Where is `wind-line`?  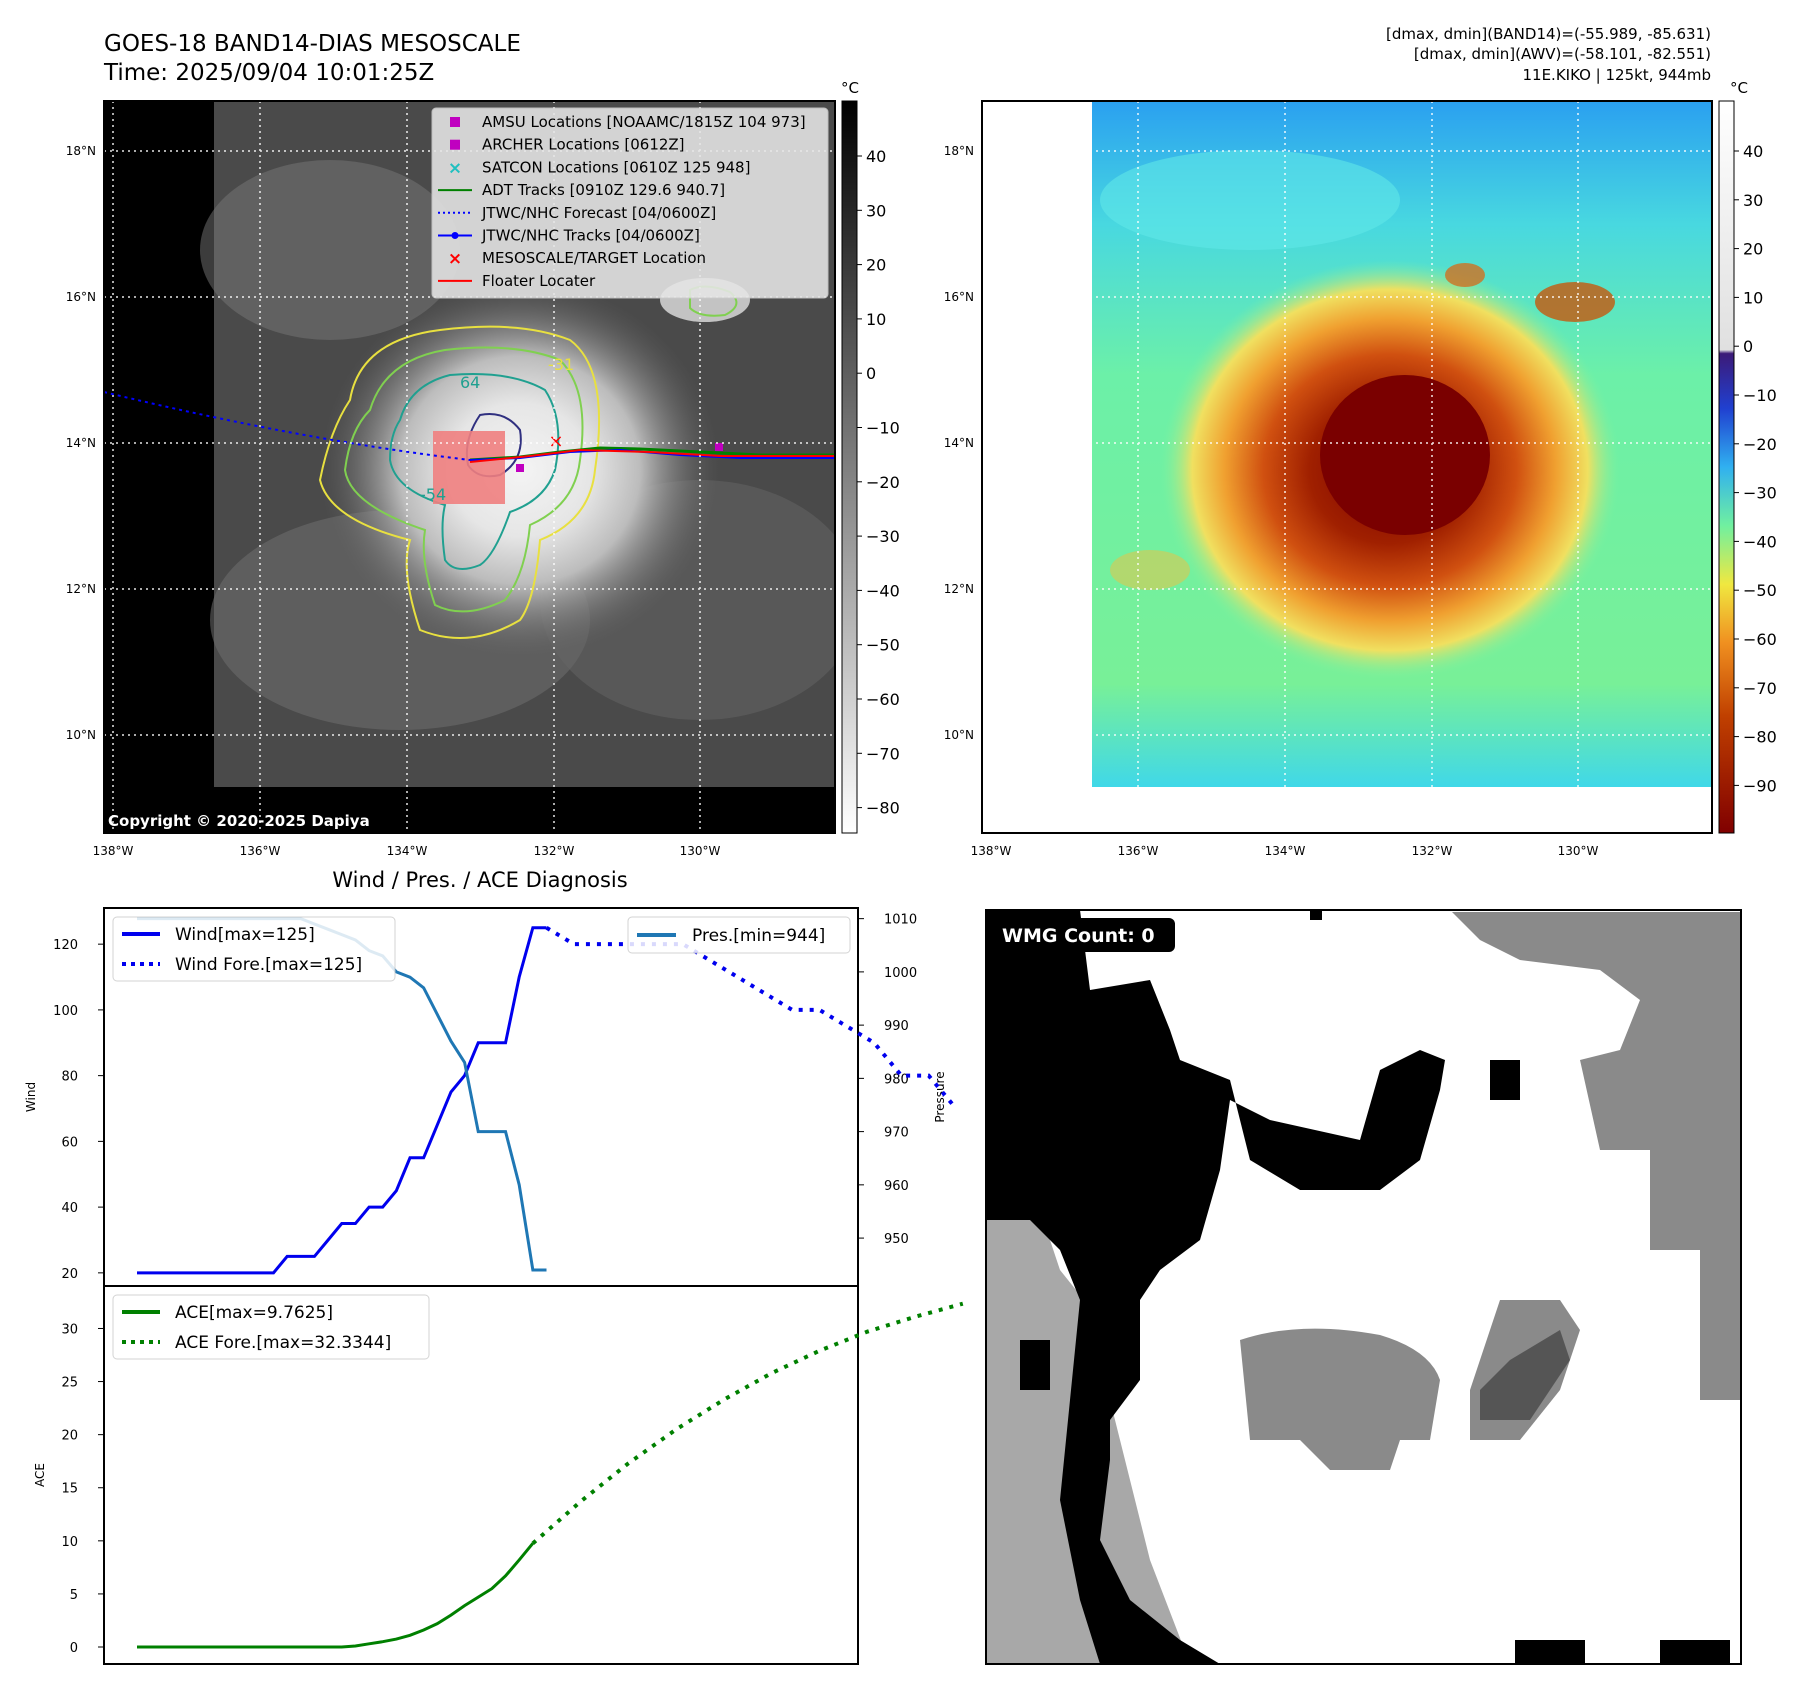
wind-line is located at coordinates (342, 1100).